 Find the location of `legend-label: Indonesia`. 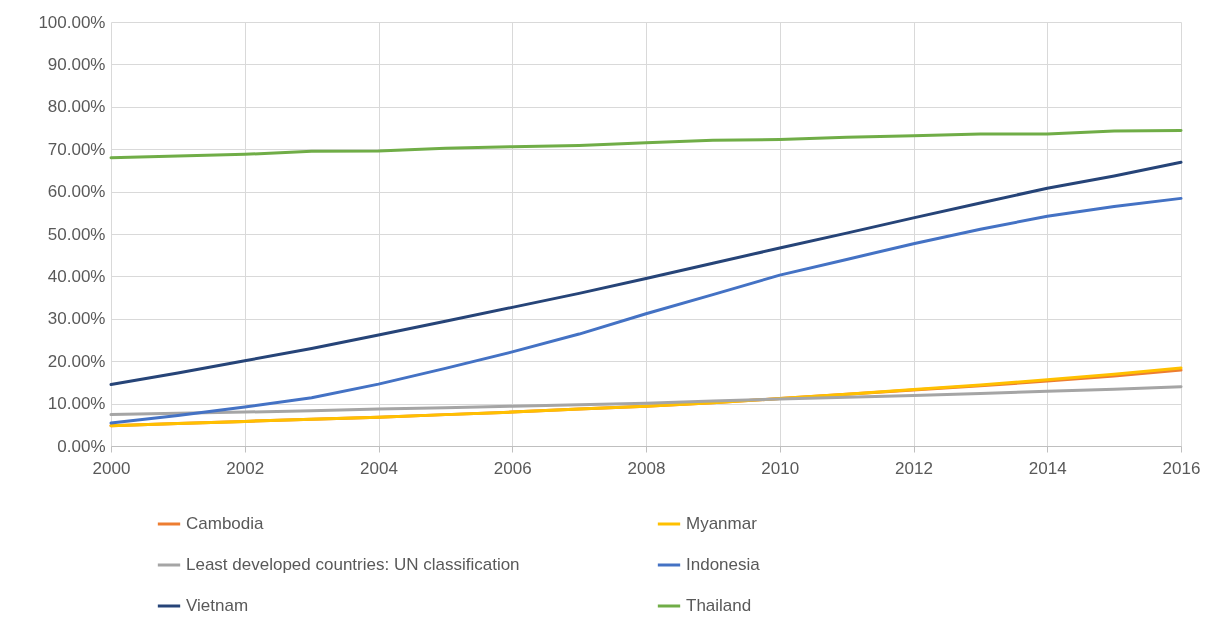

legend-label: Indonesia is located at coordinates (723, 564).